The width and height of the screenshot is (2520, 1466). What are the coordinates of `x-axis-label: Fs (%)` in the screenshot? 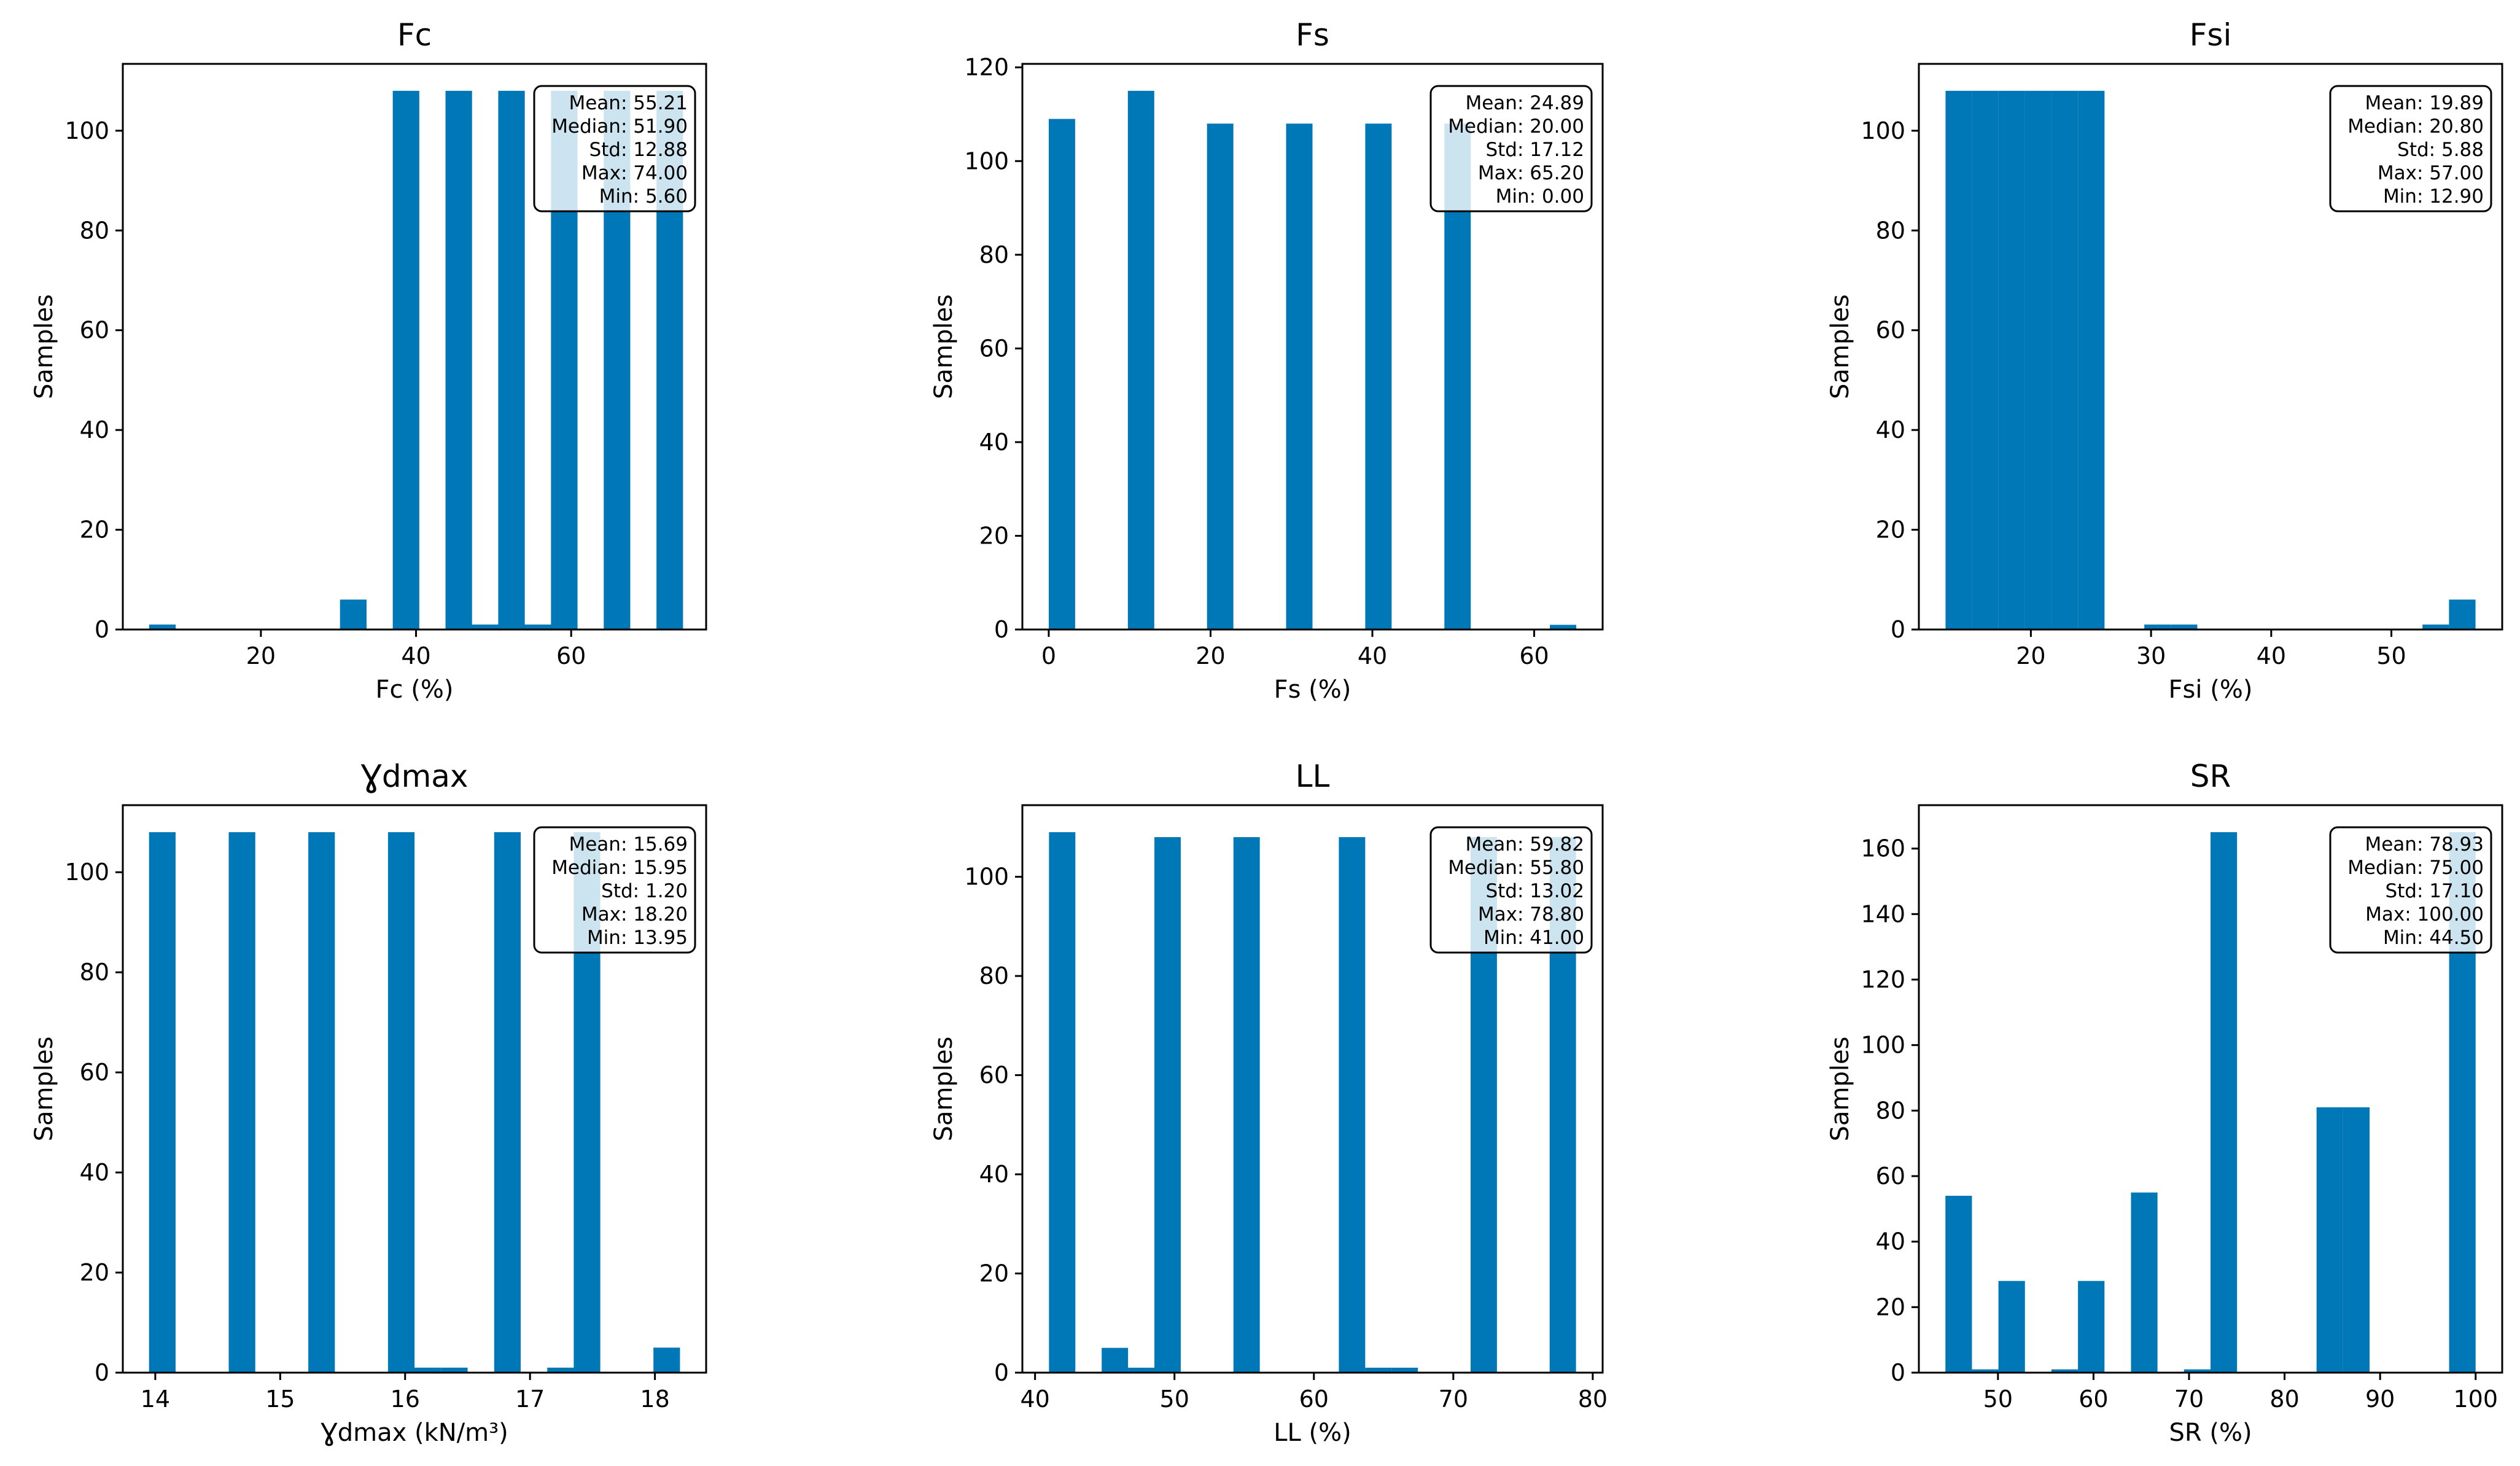 It's located at (1312, 690).